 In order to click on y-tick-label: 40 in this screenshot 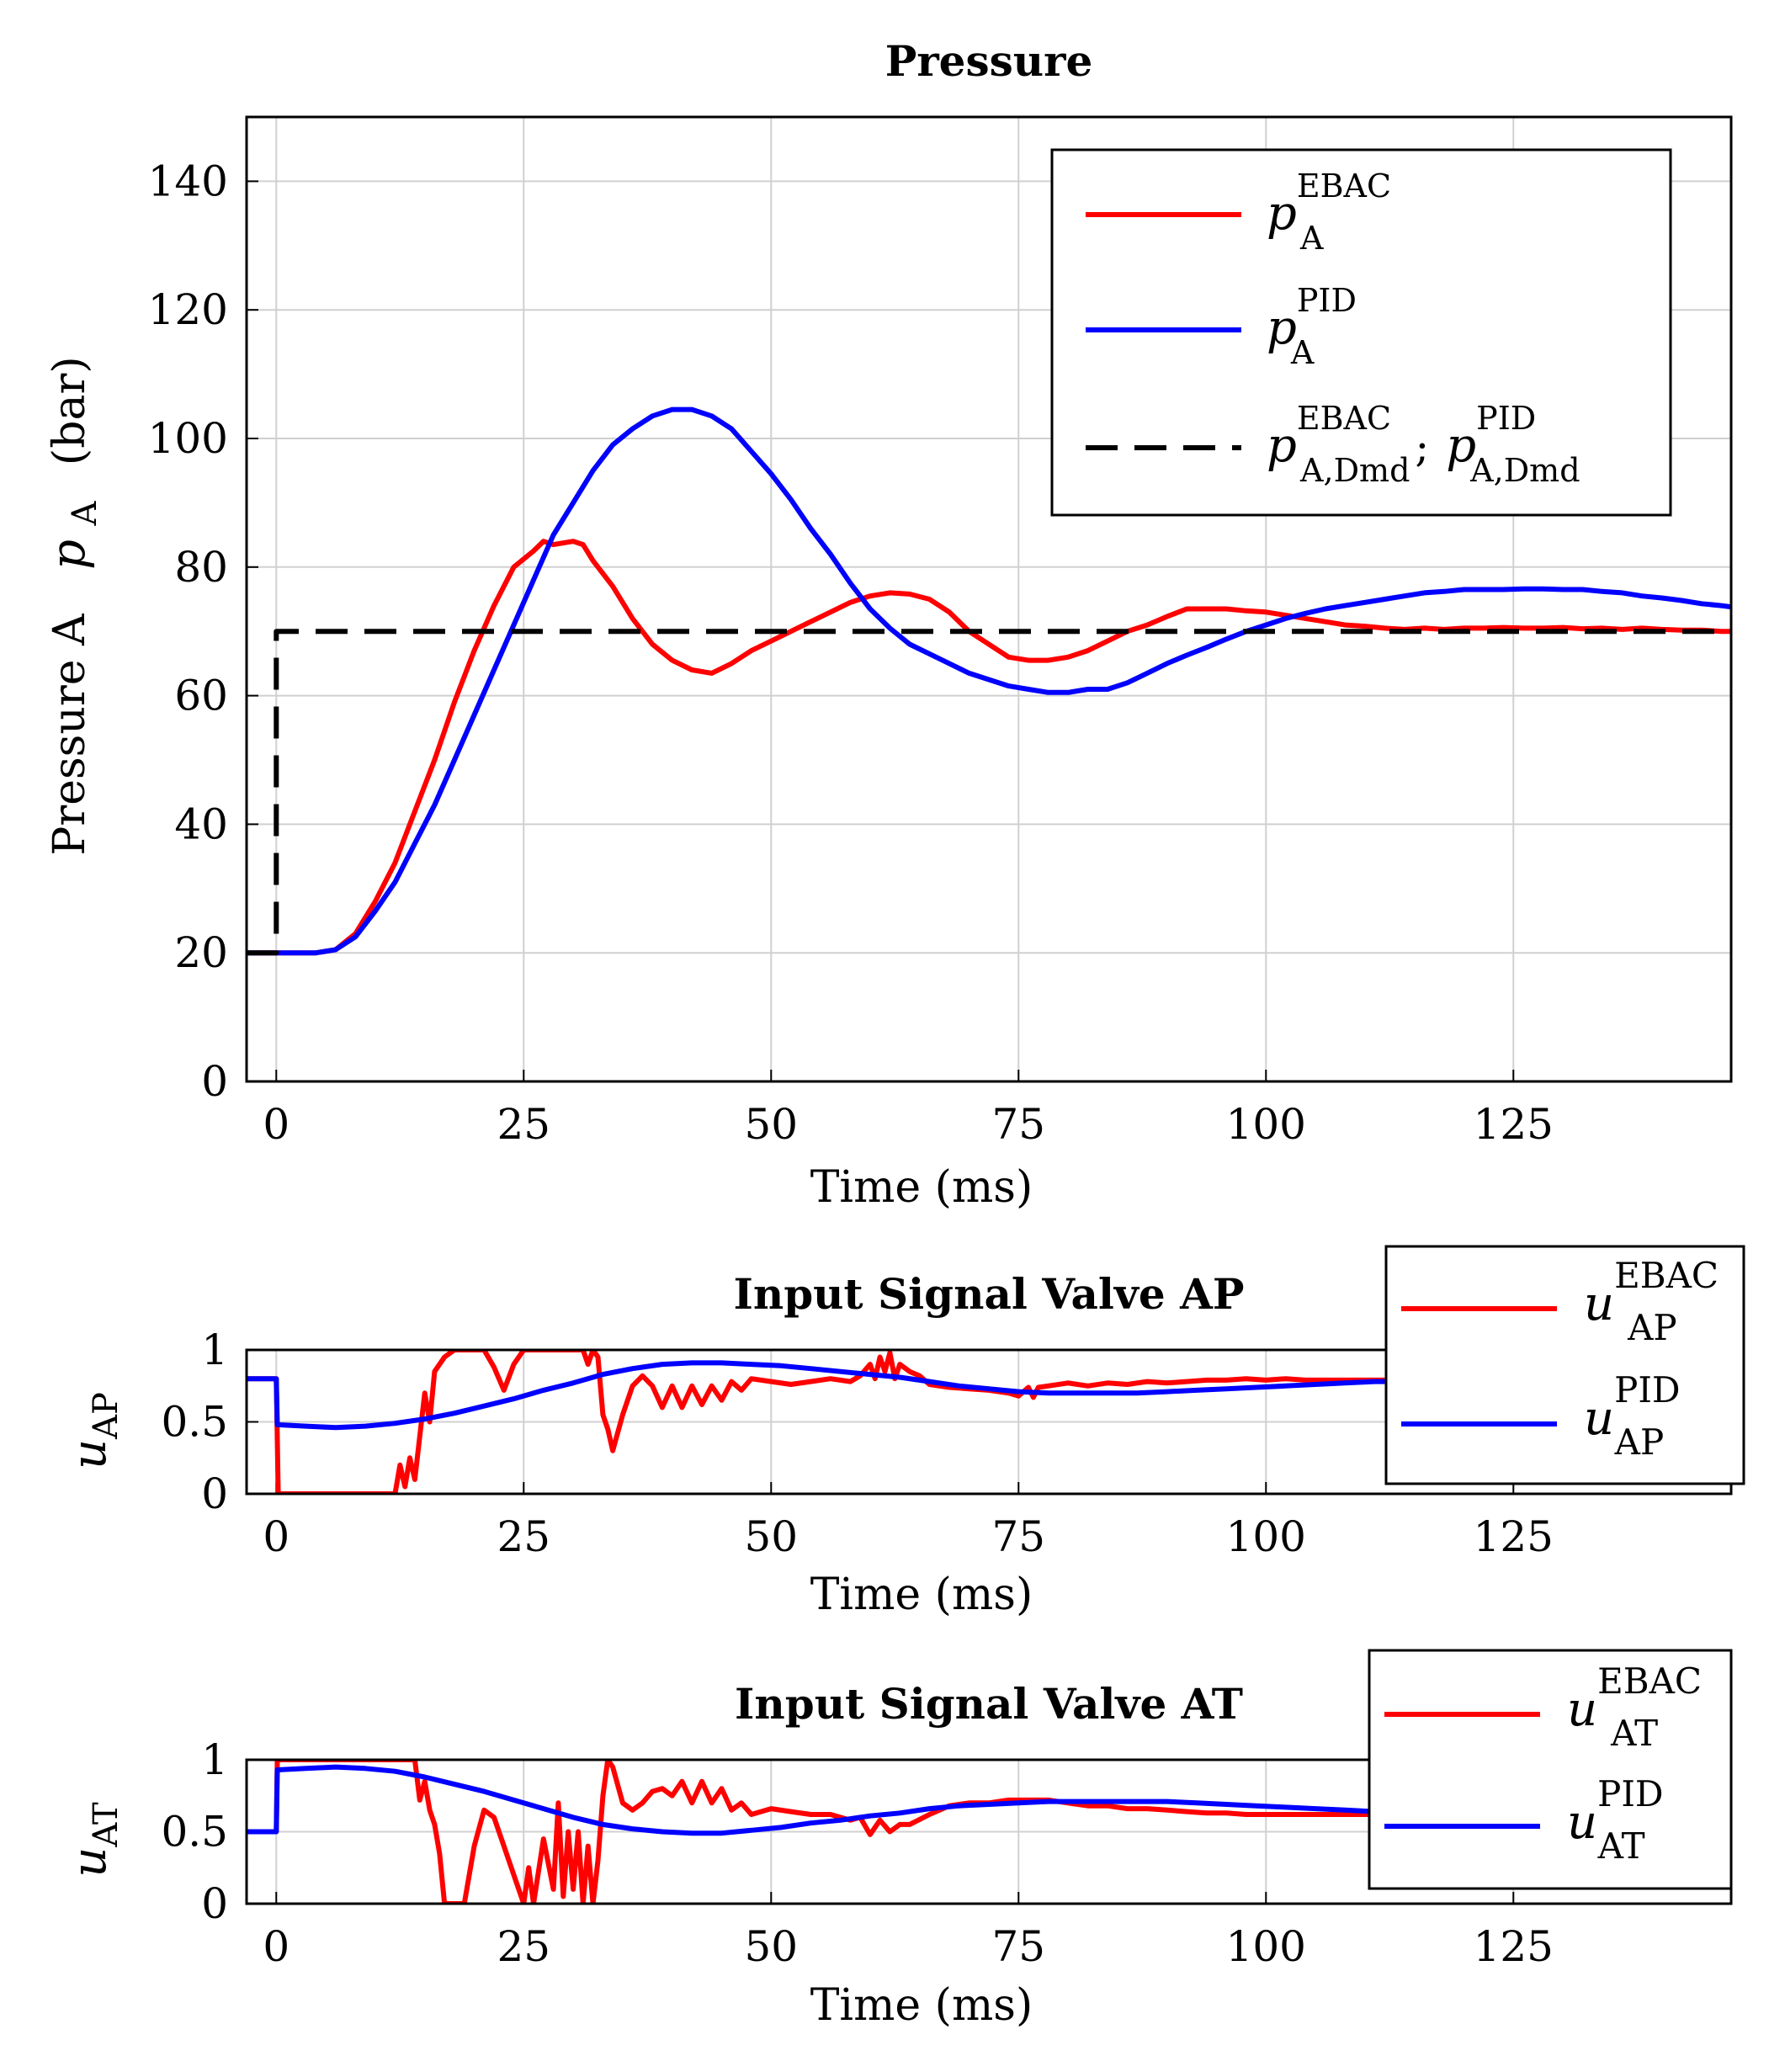, I will do `click(201, 824)`.